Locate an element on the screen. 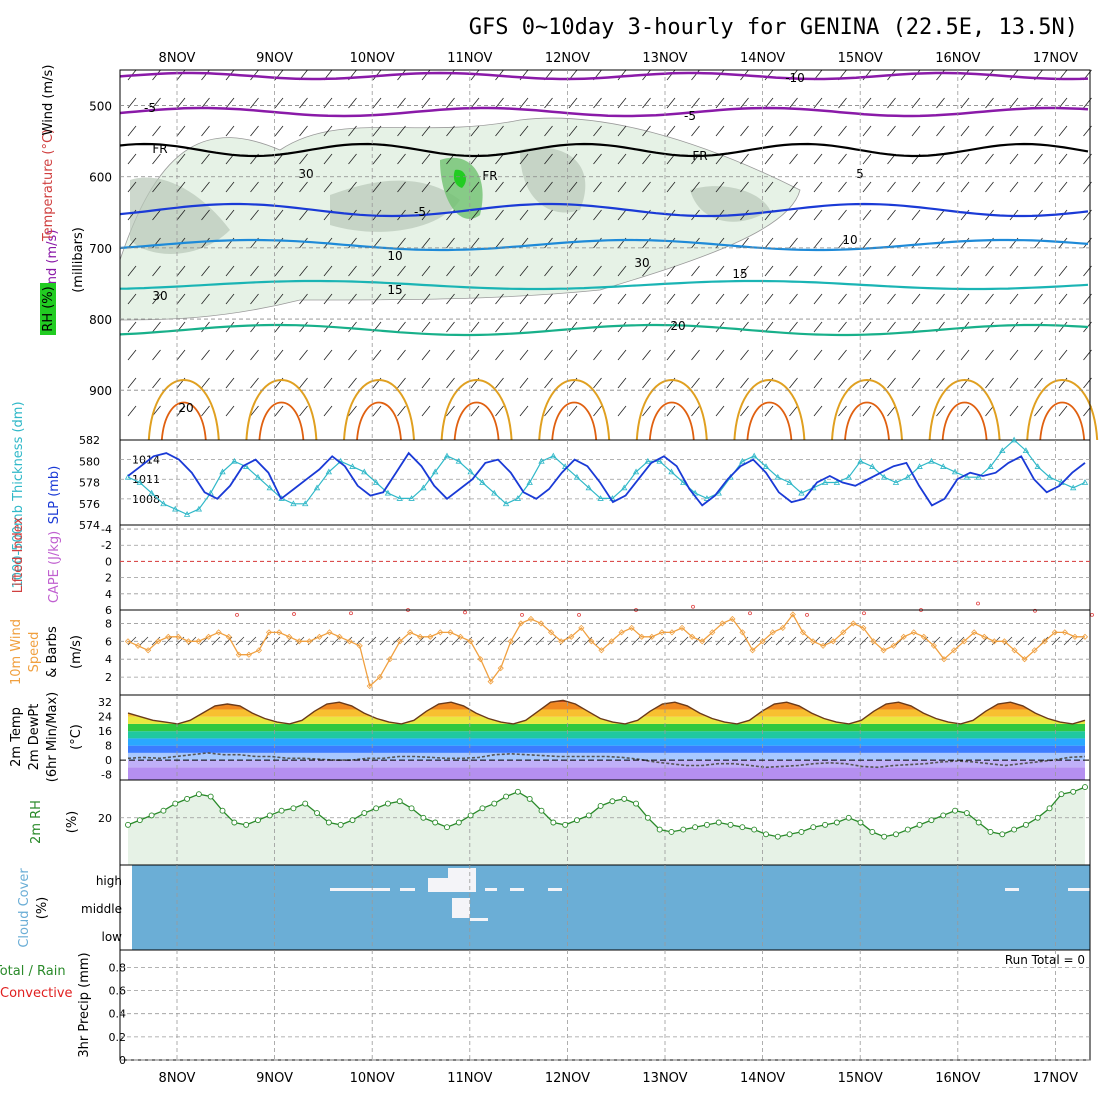 The image size is (1100, 1100). label-wind10-b: Speed is located at coordinates (34, 652).